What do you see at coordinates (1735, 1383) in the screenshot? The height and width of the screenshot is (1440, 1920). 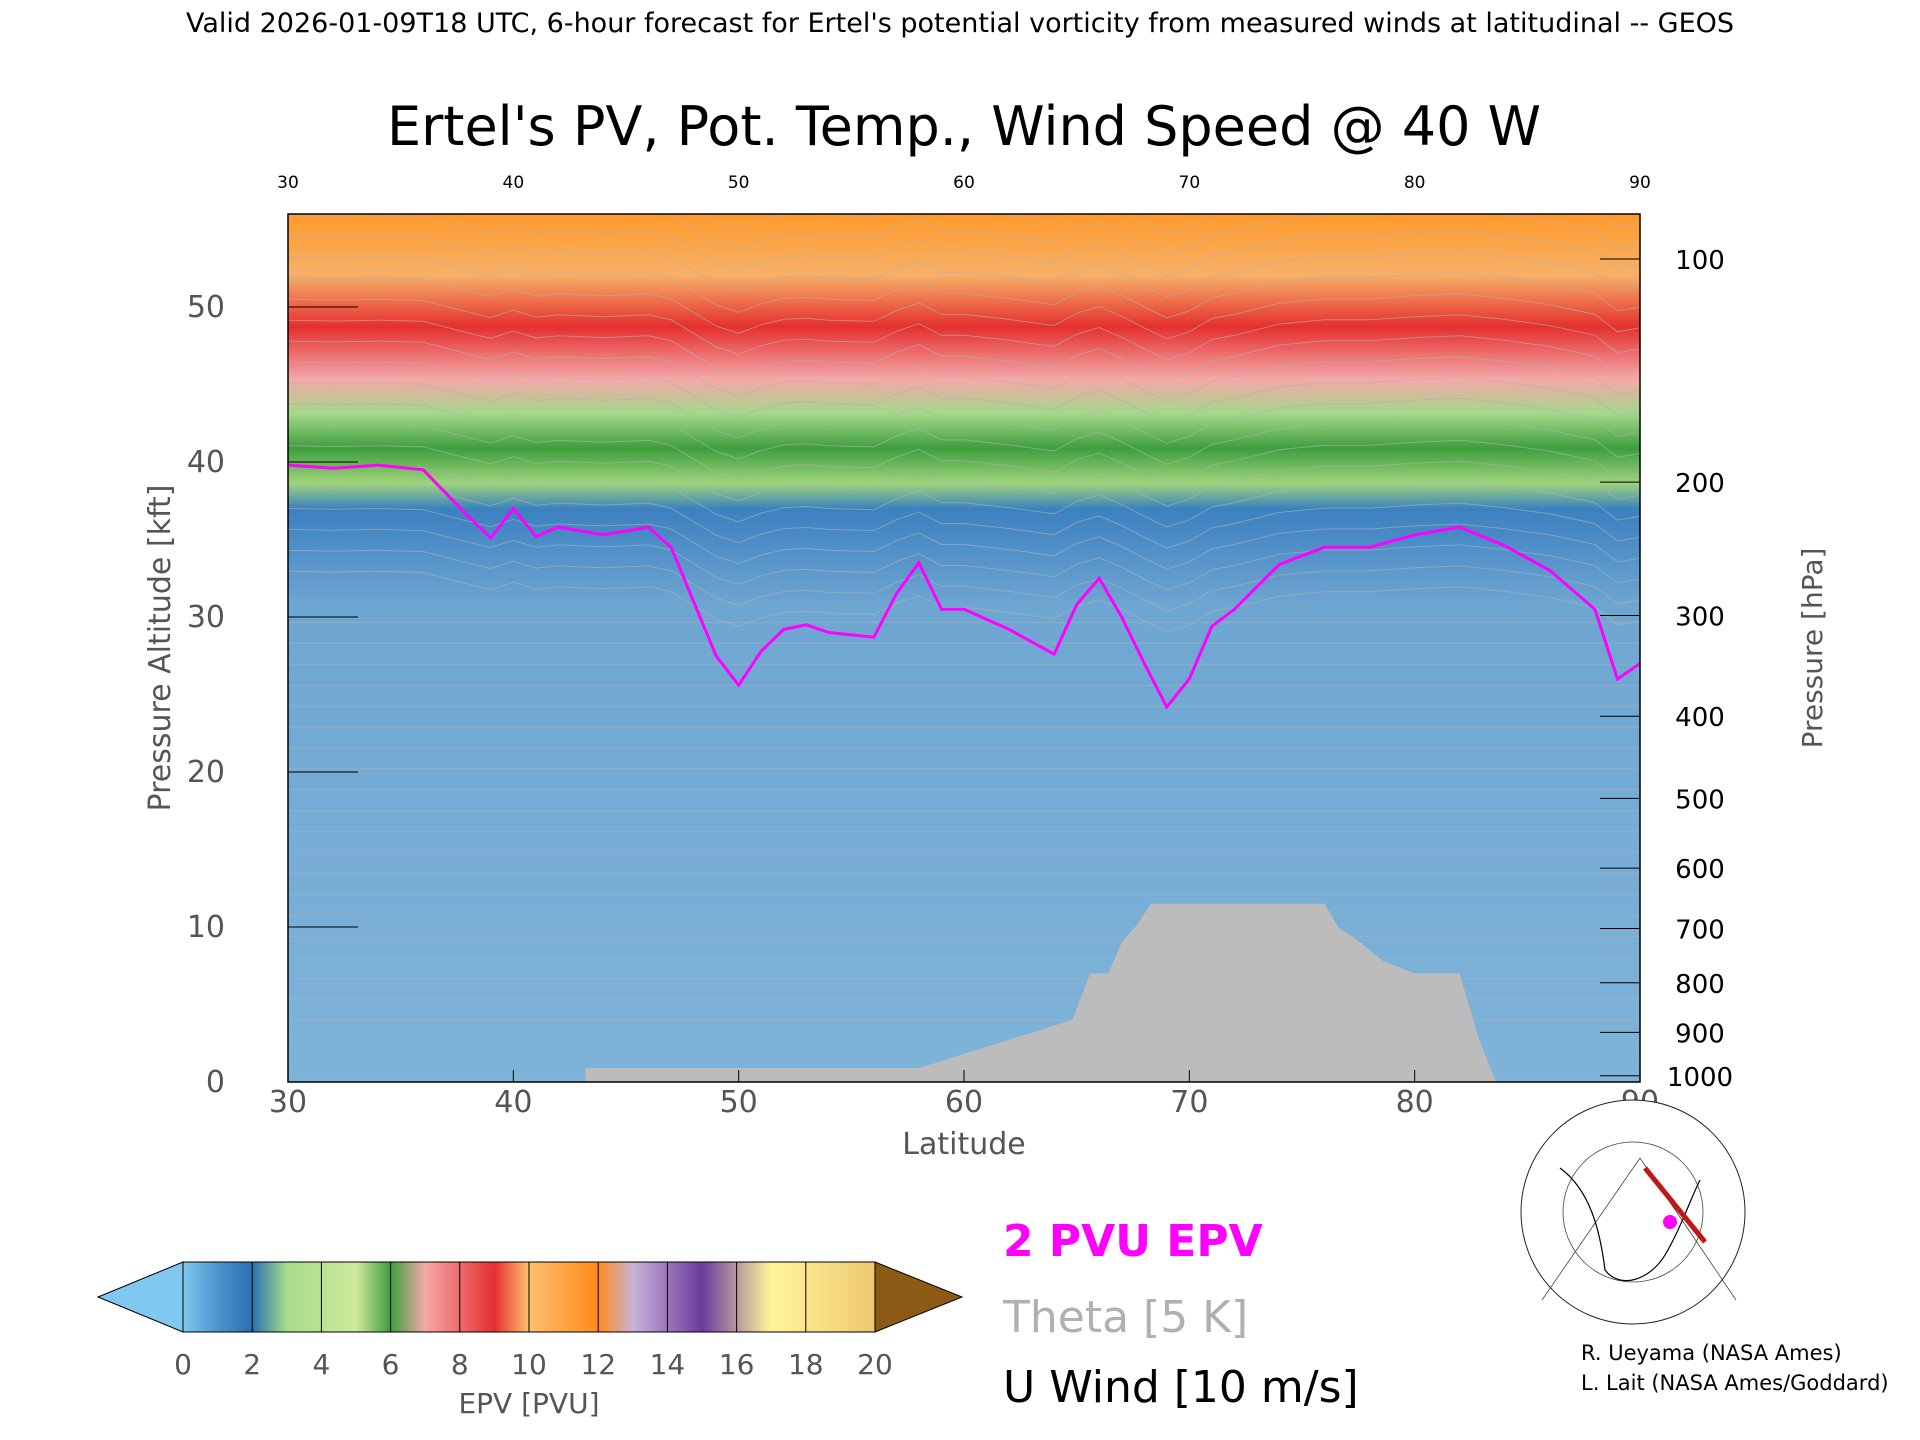 I see `credit-line-2: L. Lait (NASA Ames/Goddard)` at bounding box center [1735, 1383].